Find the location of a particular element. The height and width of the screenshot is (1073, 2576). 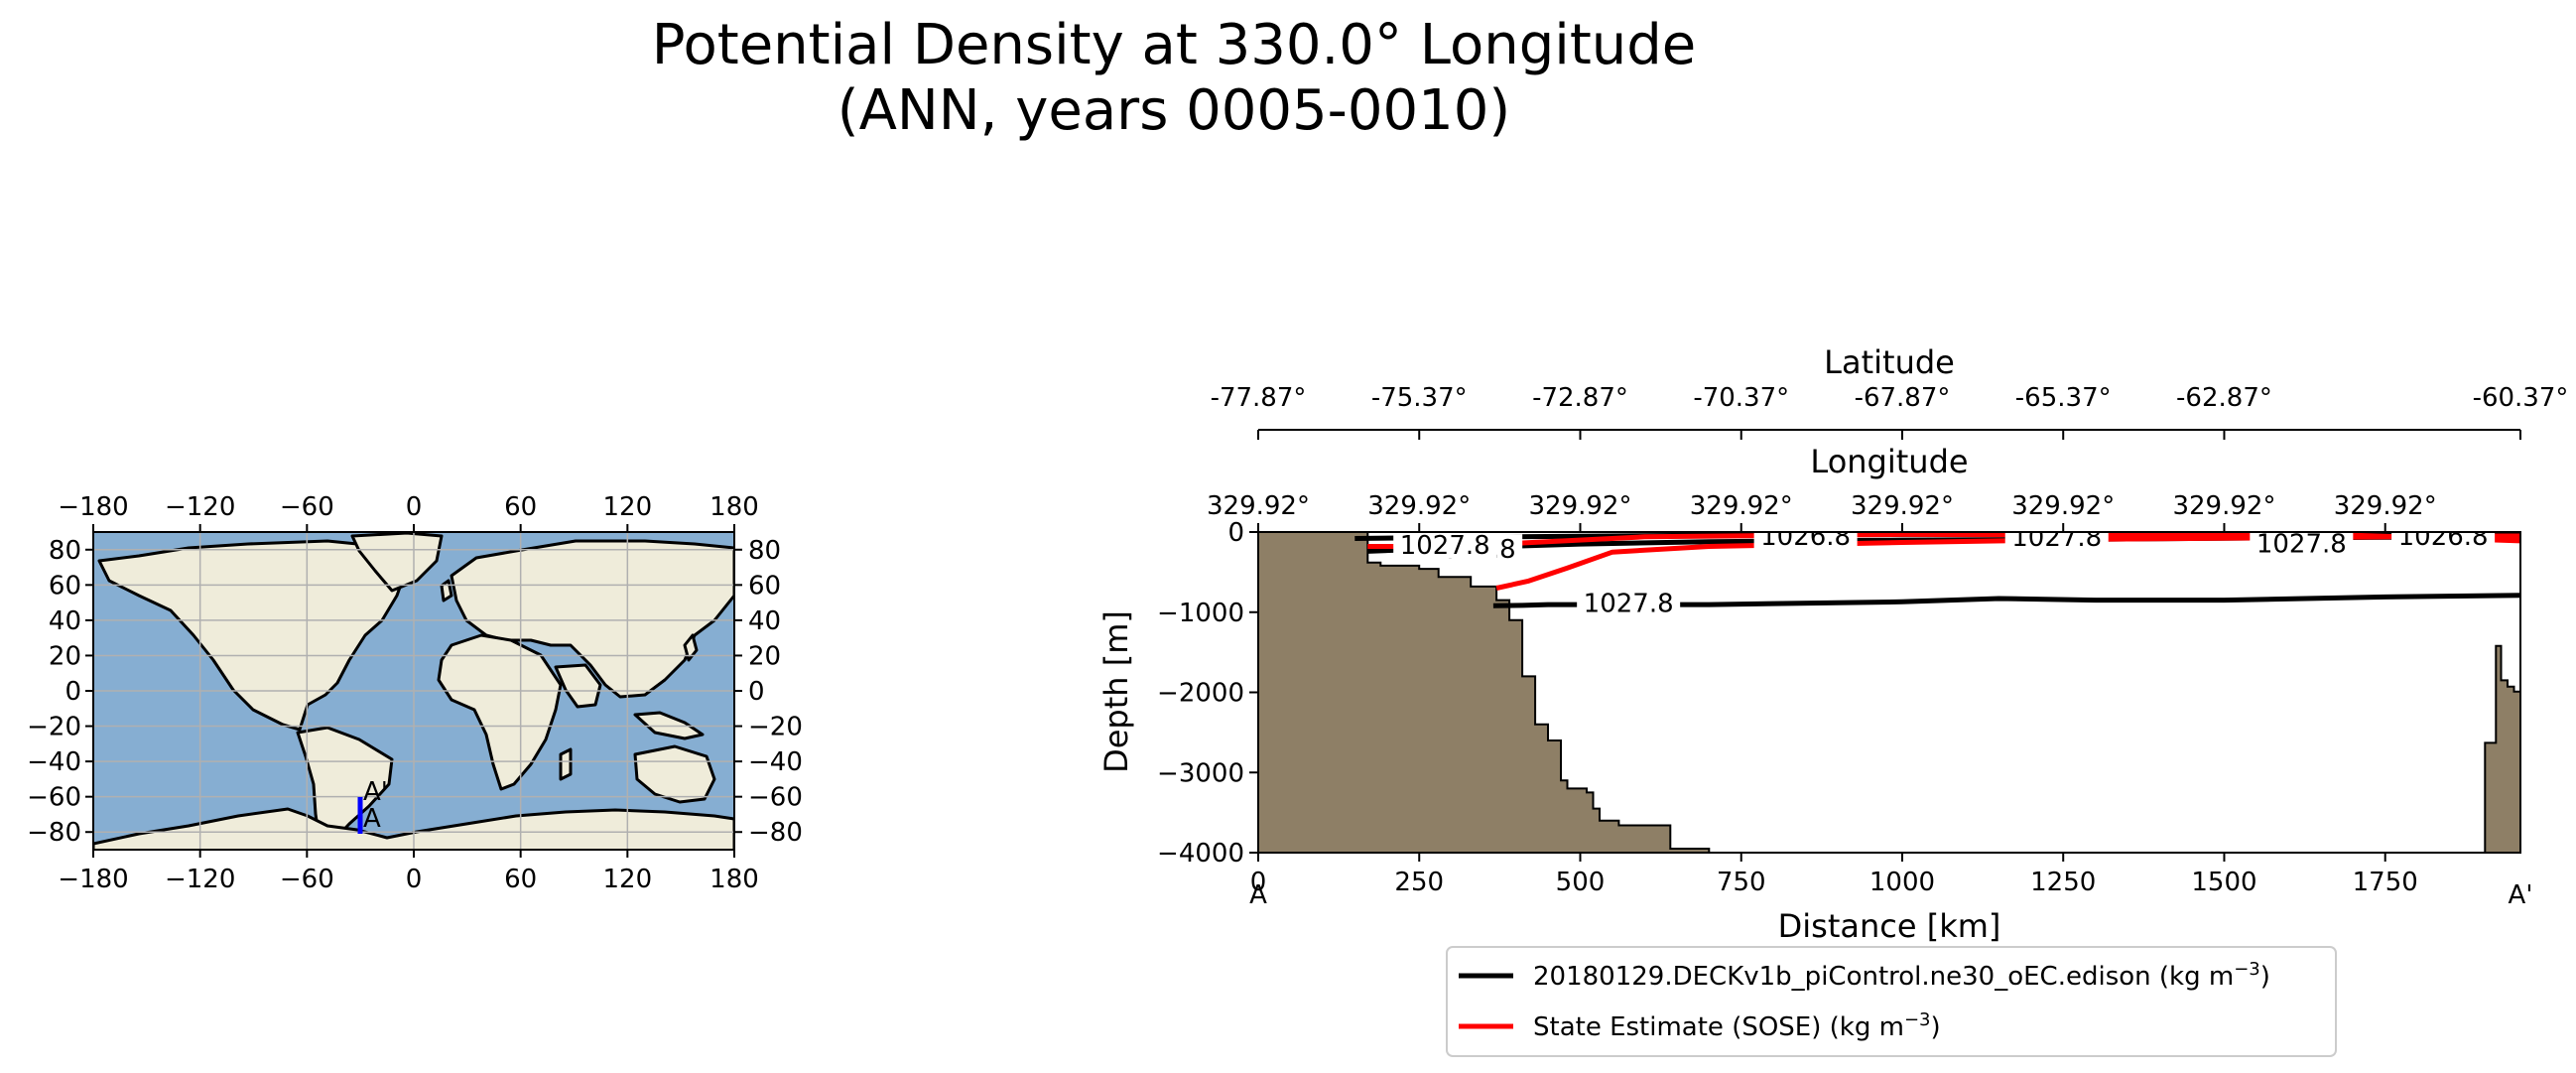

y-axis-label: Depth [m] is located at coordinates (1116, 691).